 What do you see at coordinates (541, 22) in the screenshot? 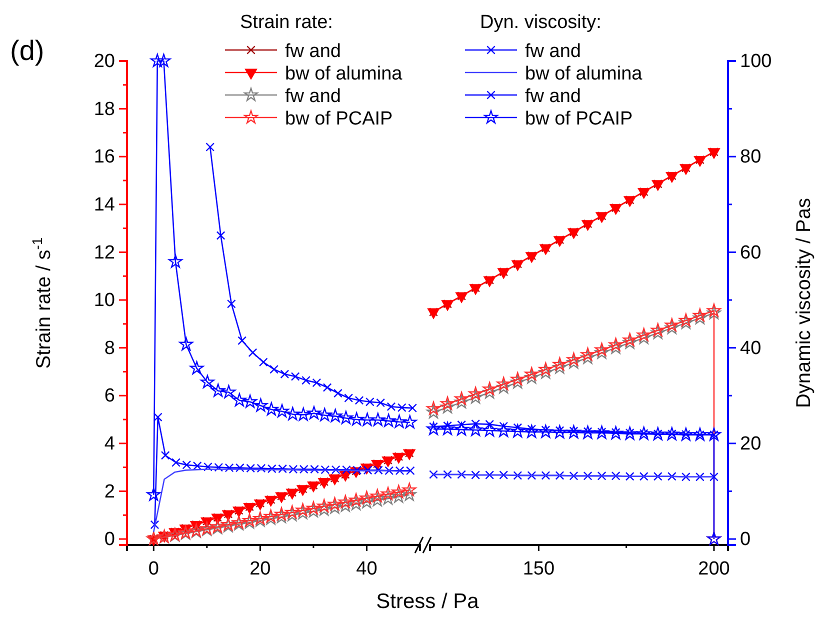
I see `legend-title: Dyn. viscosity:` at bounding box center [541, 22].